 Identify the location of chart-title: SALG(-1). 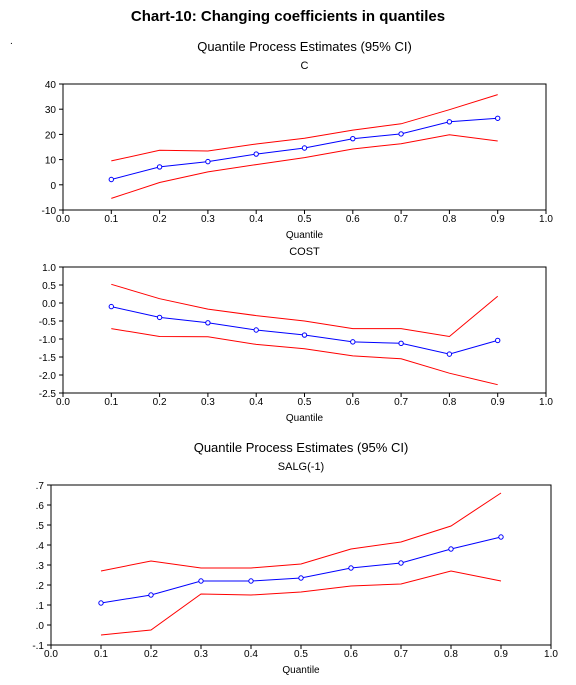
(301, 467).